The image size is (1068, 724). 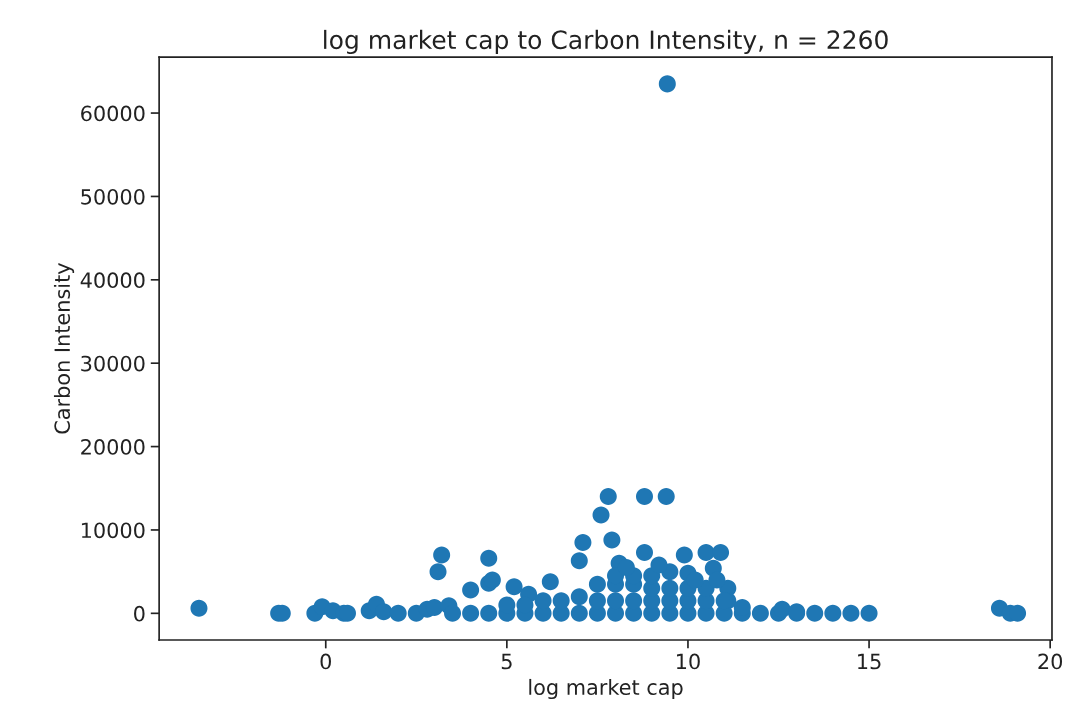 I want to click on x-tick-label: 20, so click(x=1050, y=661).